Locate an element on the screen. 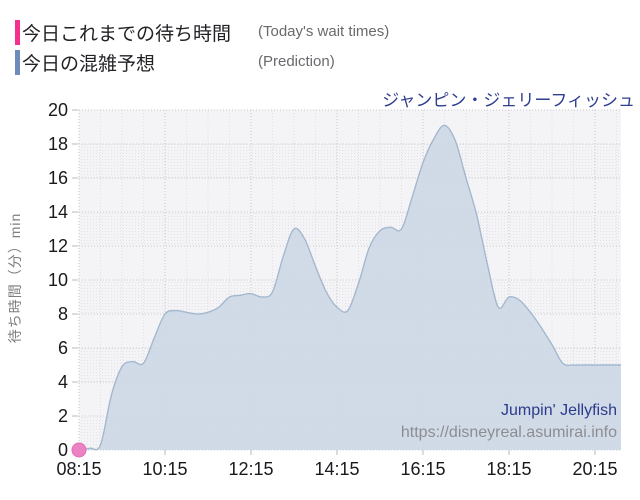 The width and height of the screenshot is (640, 500). x-tick-label: 08:15 is located at coordinates (78, 469).